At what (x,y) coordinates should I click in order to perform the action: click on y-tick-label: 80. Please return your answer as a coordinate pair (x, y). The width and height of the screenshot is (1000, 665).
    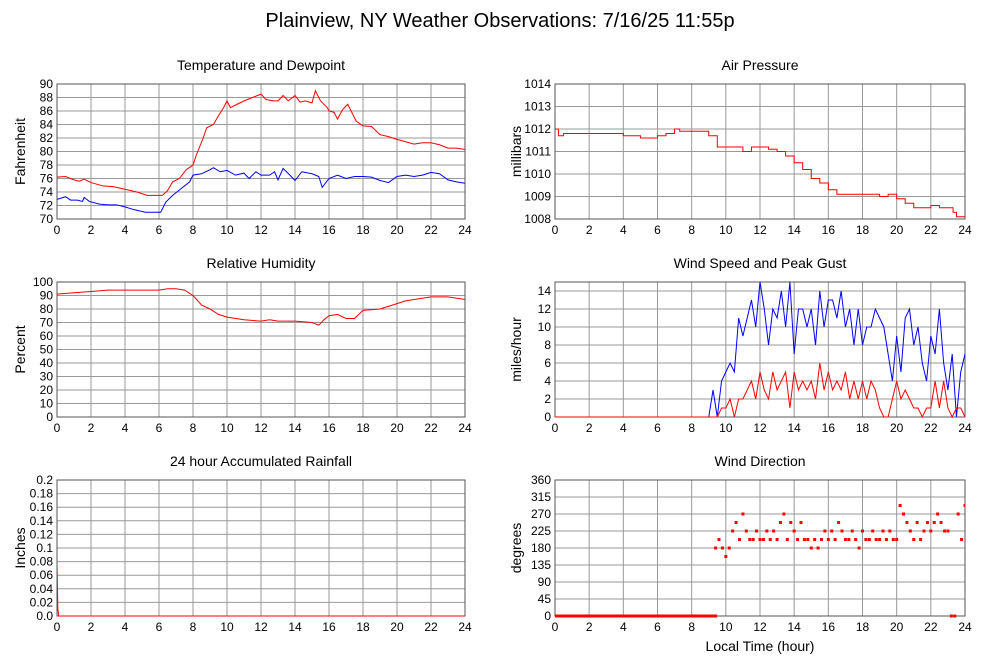
    Looking at the image, I should click on (47, 152).